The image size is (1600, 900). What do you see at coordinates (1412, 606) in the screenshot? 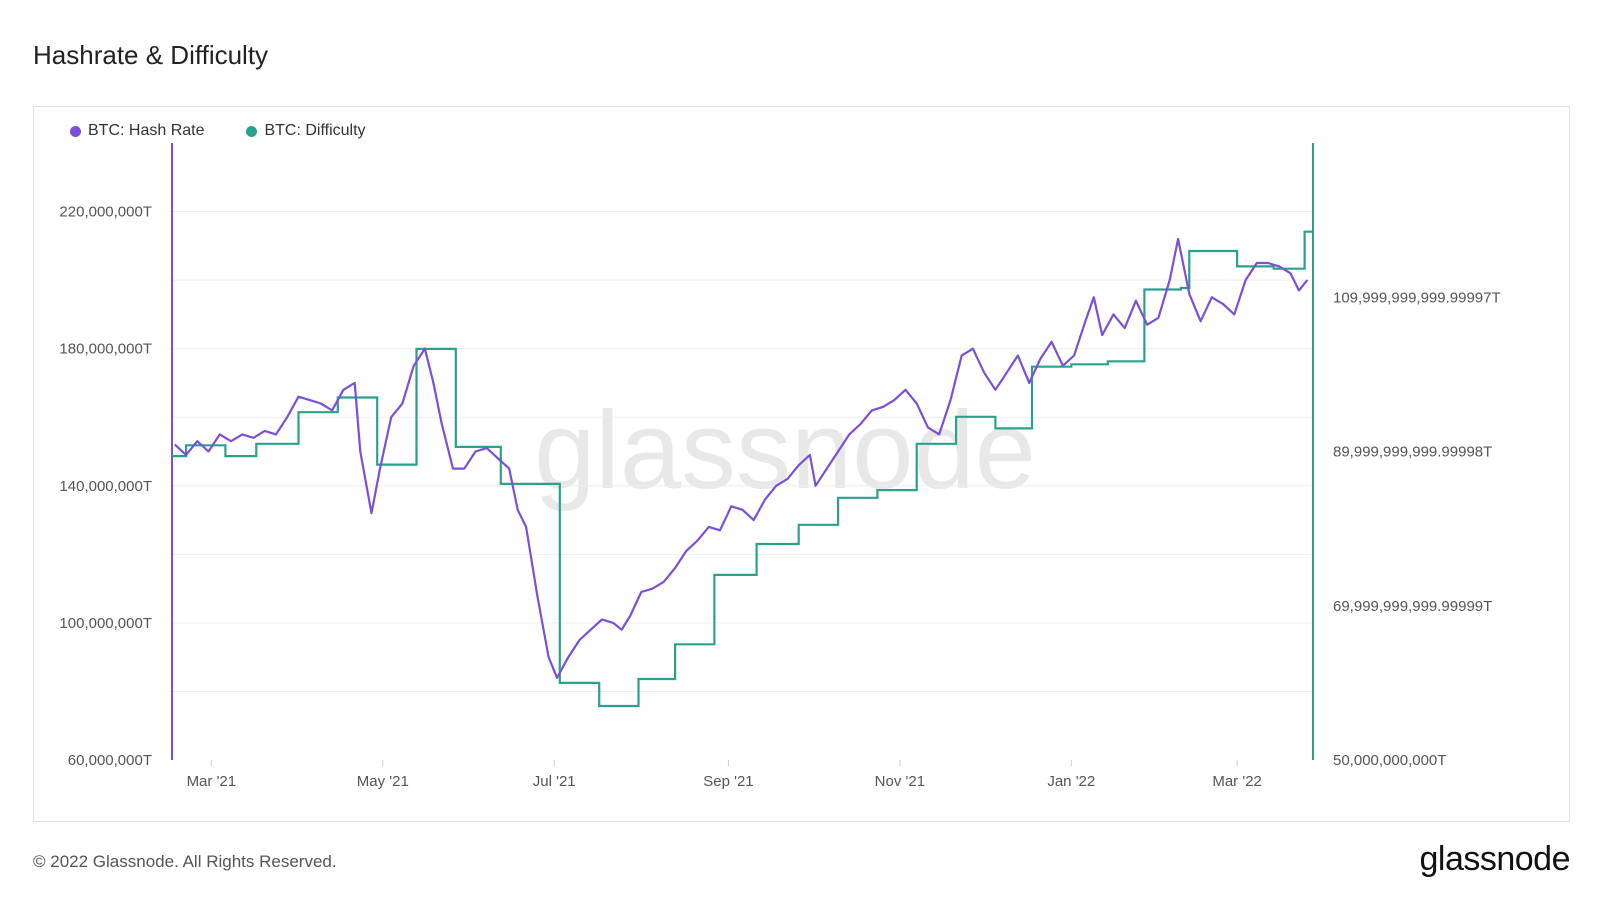
I see `y-right-tick-label: 69,999,999,999.99999T` at bounding box center [1412, 606].